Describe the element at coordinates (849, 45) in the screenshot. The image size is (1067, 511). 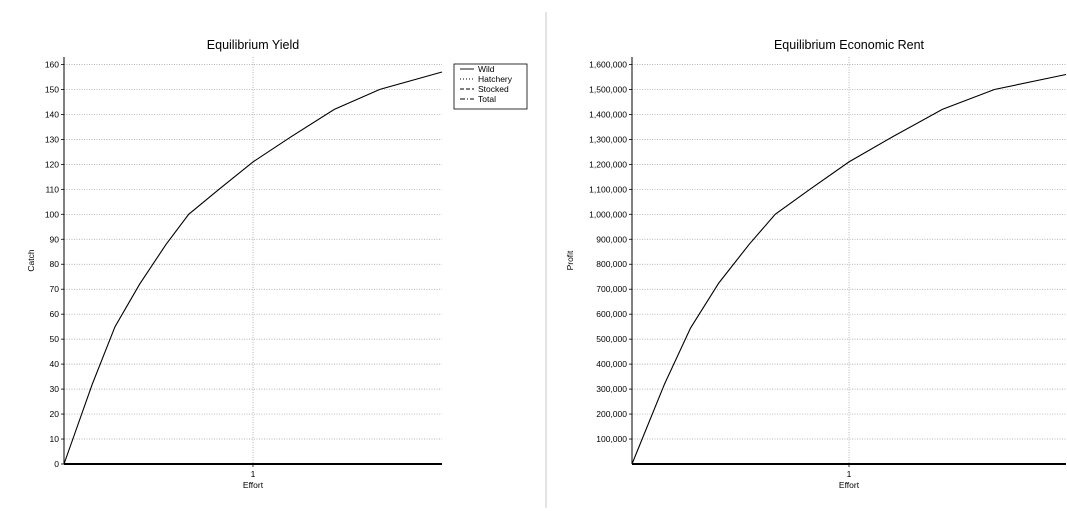
I see `chart-title: Equilibrium Economic Rent` at that location.